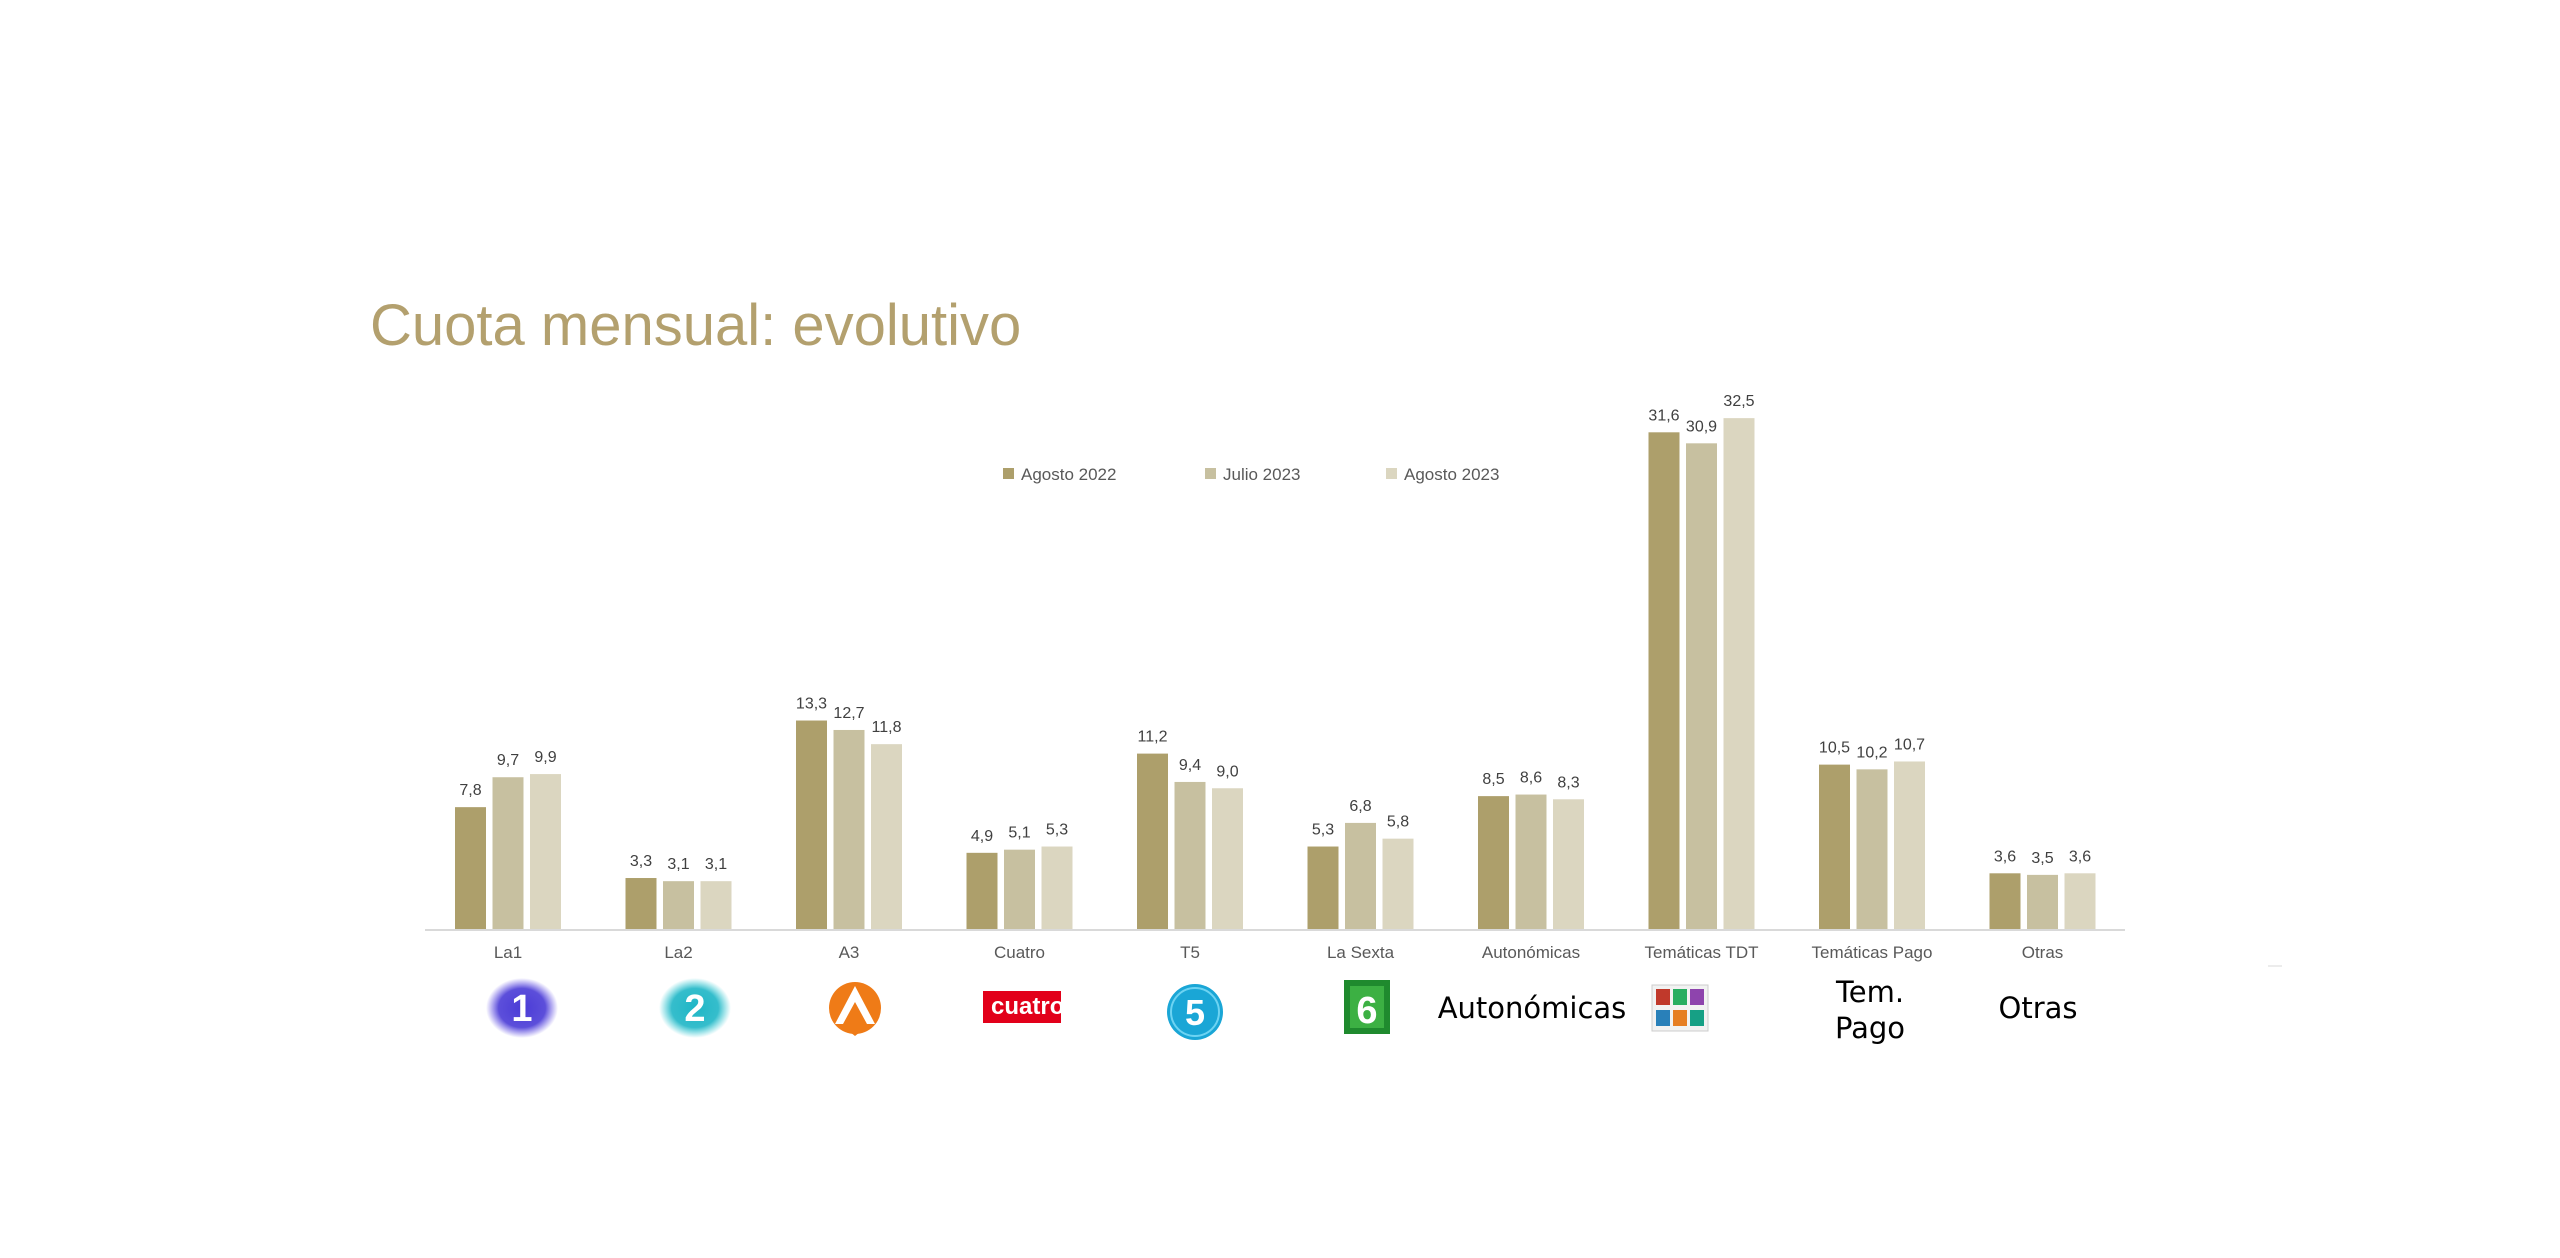  What do you see at coordinates (1190, 765) in the screenshot?
I see `data-label: 9,4` at bounding box center [1190, 765].